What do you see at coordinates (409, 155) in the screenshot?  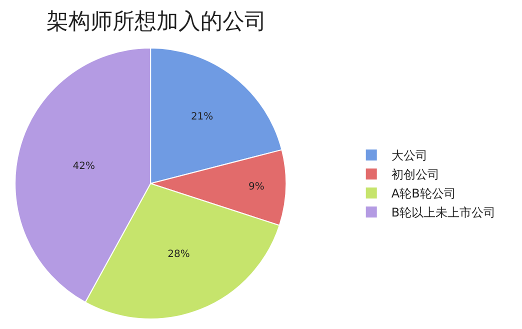 I see `legend-label: 大公司` at bounding box center [409, 155].